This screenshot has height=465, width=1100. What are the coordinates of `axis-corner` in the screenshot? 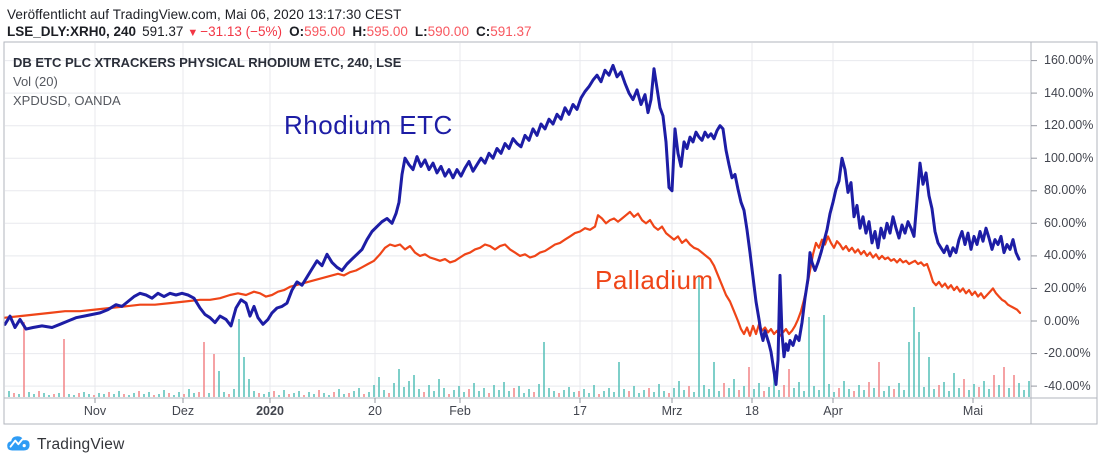 It's located at (1065, 411).